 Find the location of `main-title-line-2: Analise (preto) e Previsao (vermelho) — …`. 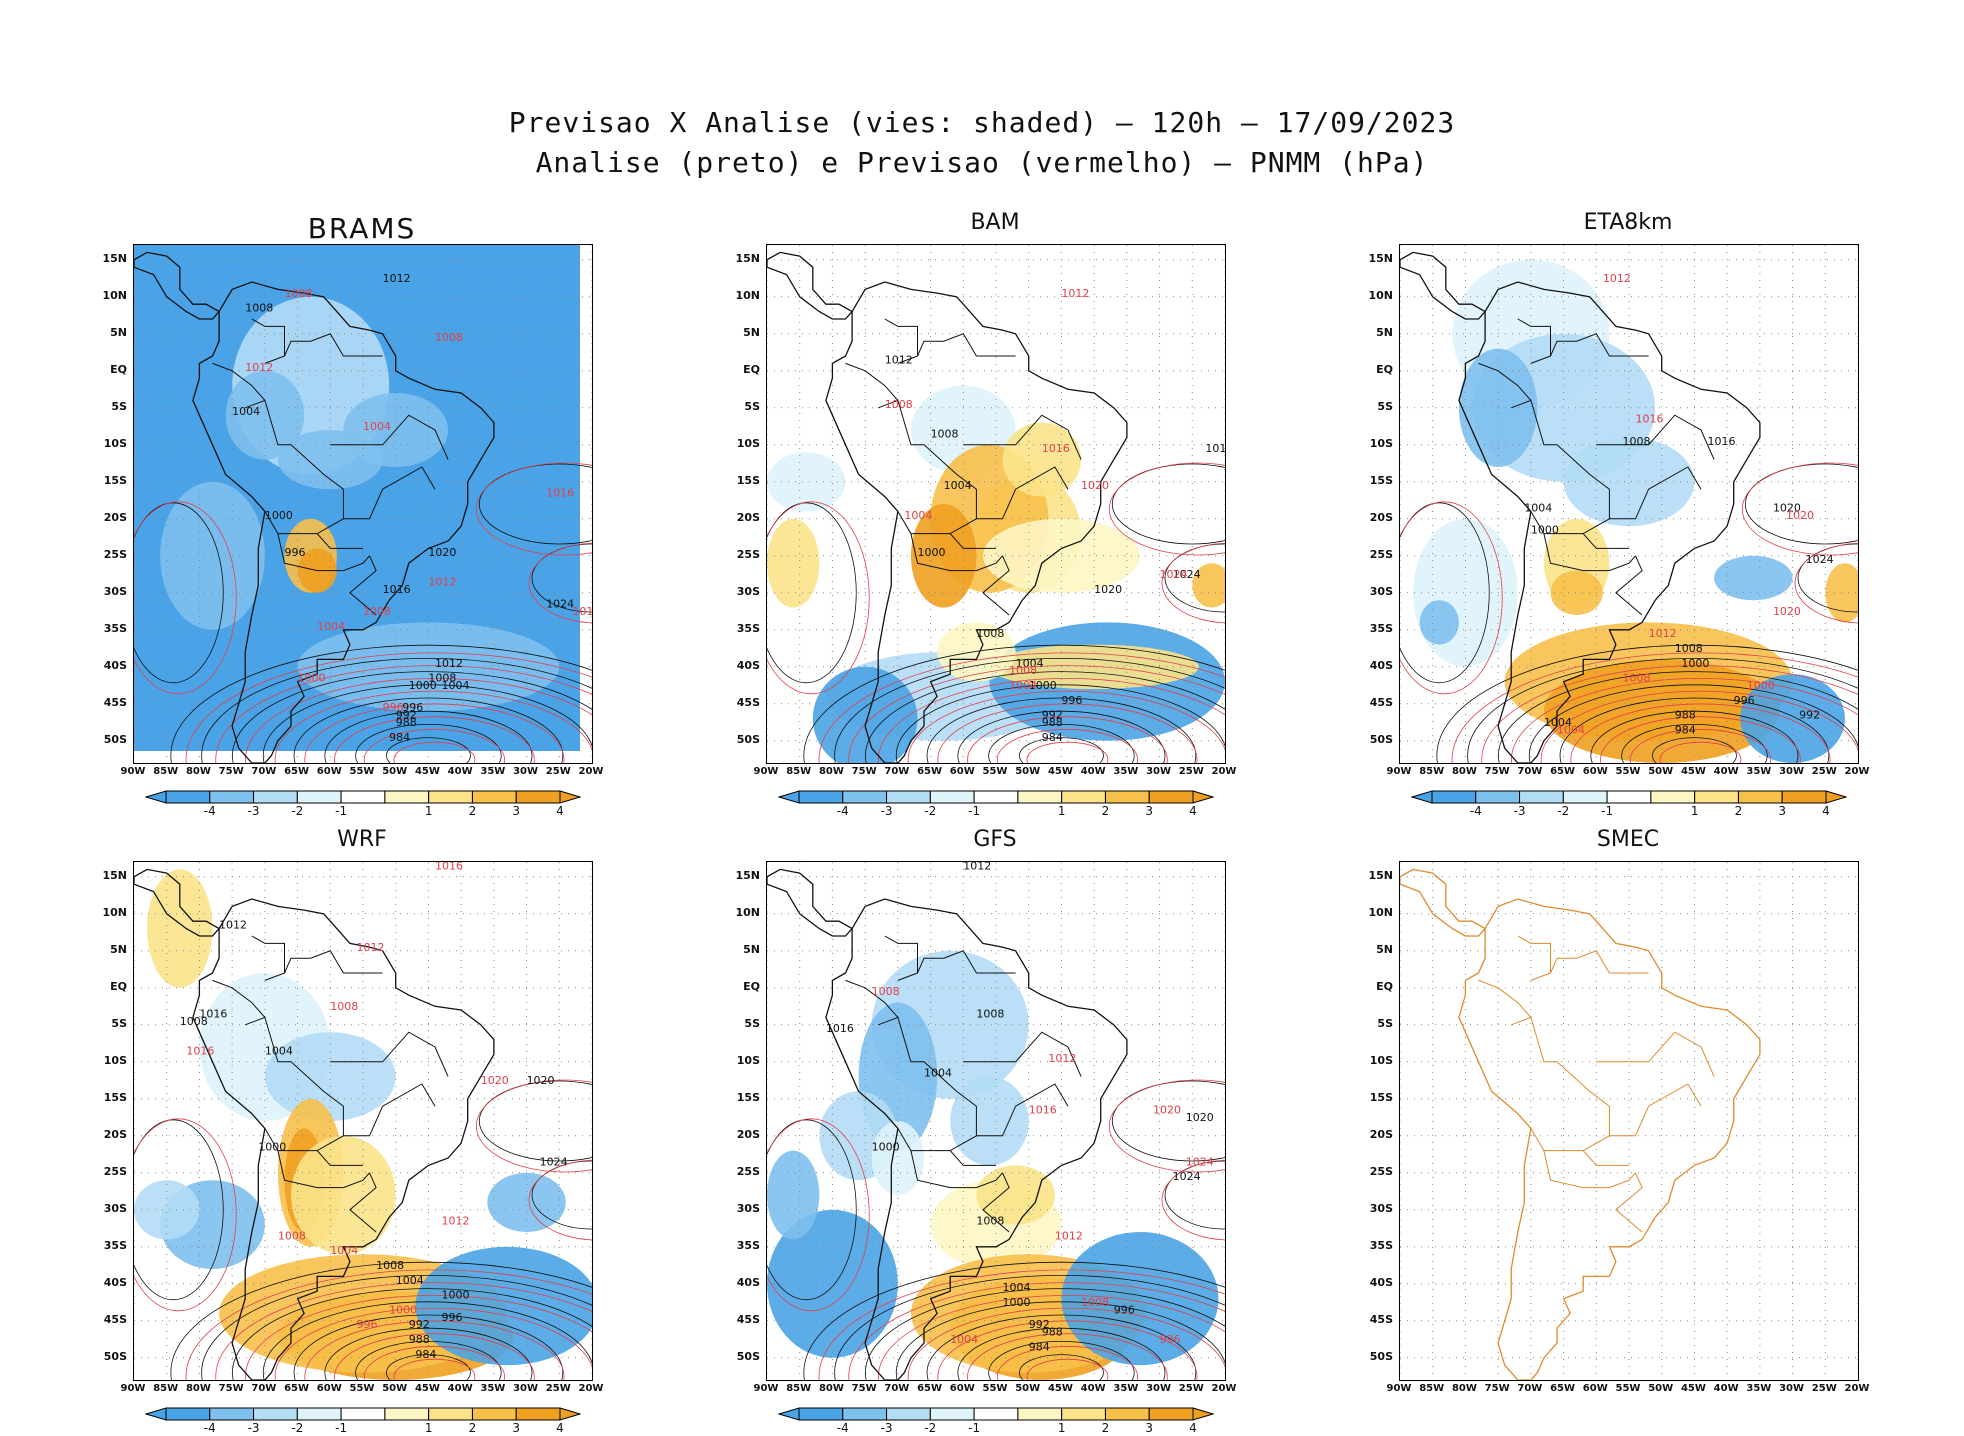

main-title-line-2: Analise (preto) e Previsao (vermelho) — … is located at coordinates (982, 162).